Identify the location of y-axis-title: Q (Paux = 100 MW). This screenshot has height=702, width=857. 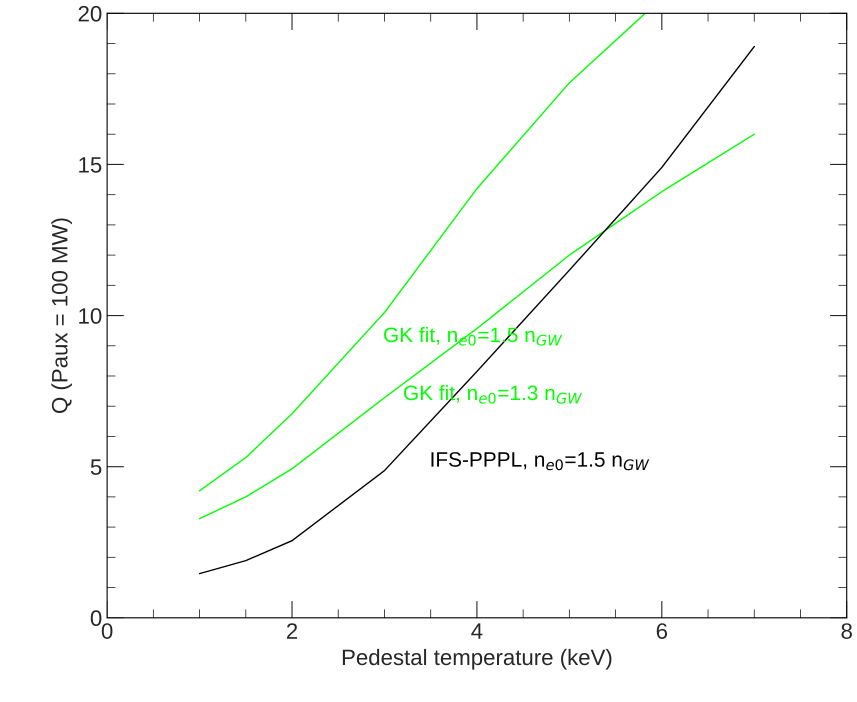
(61, 315).